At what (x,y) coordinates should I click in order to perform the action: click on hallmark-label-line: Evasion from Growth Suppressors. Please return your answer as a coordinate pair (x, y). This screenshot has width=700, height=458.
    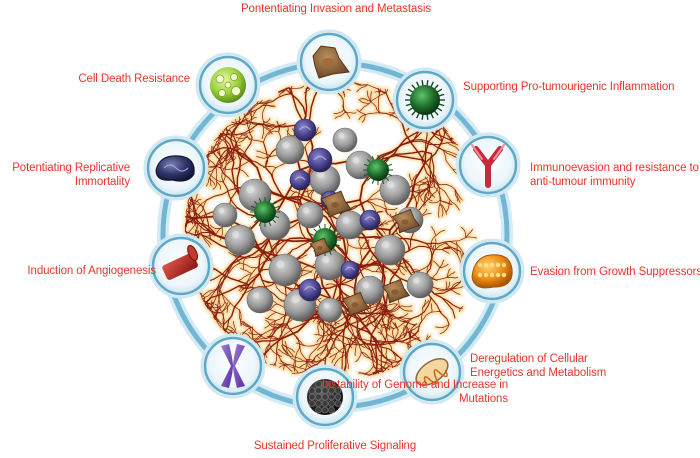
    Looking at the image, I should click on (615, 272).